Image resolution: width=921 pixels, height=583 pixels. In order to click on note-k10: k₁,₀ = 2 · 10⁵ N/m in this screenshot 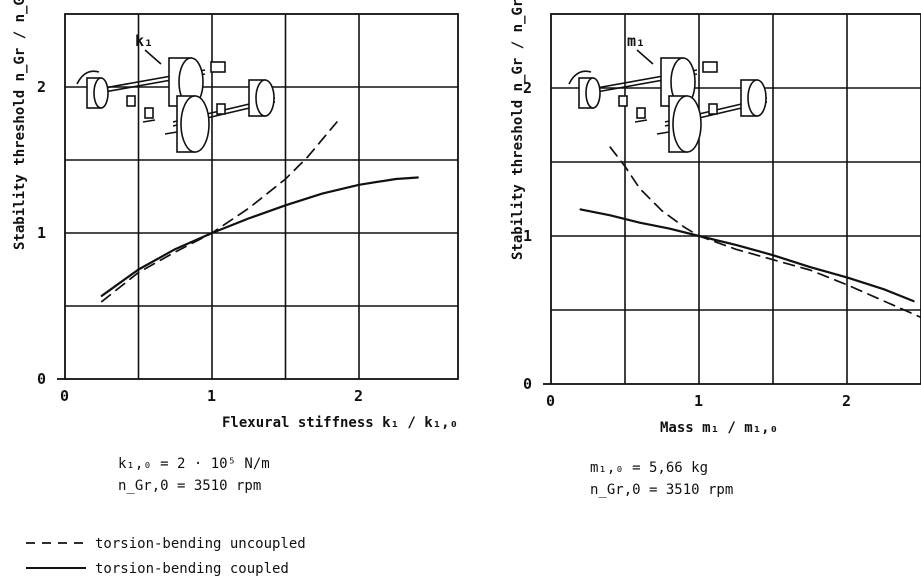, I will do `click(194, 464)`.